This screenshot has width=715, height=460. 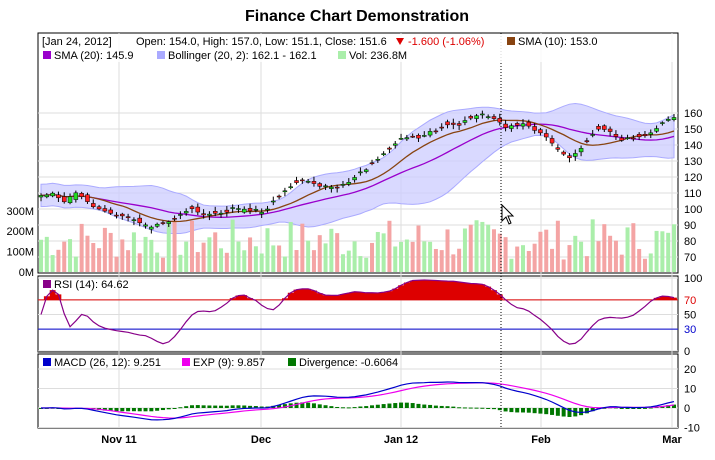 I want to click on volume-tick-label: 100M, so click(x=20, y=253).